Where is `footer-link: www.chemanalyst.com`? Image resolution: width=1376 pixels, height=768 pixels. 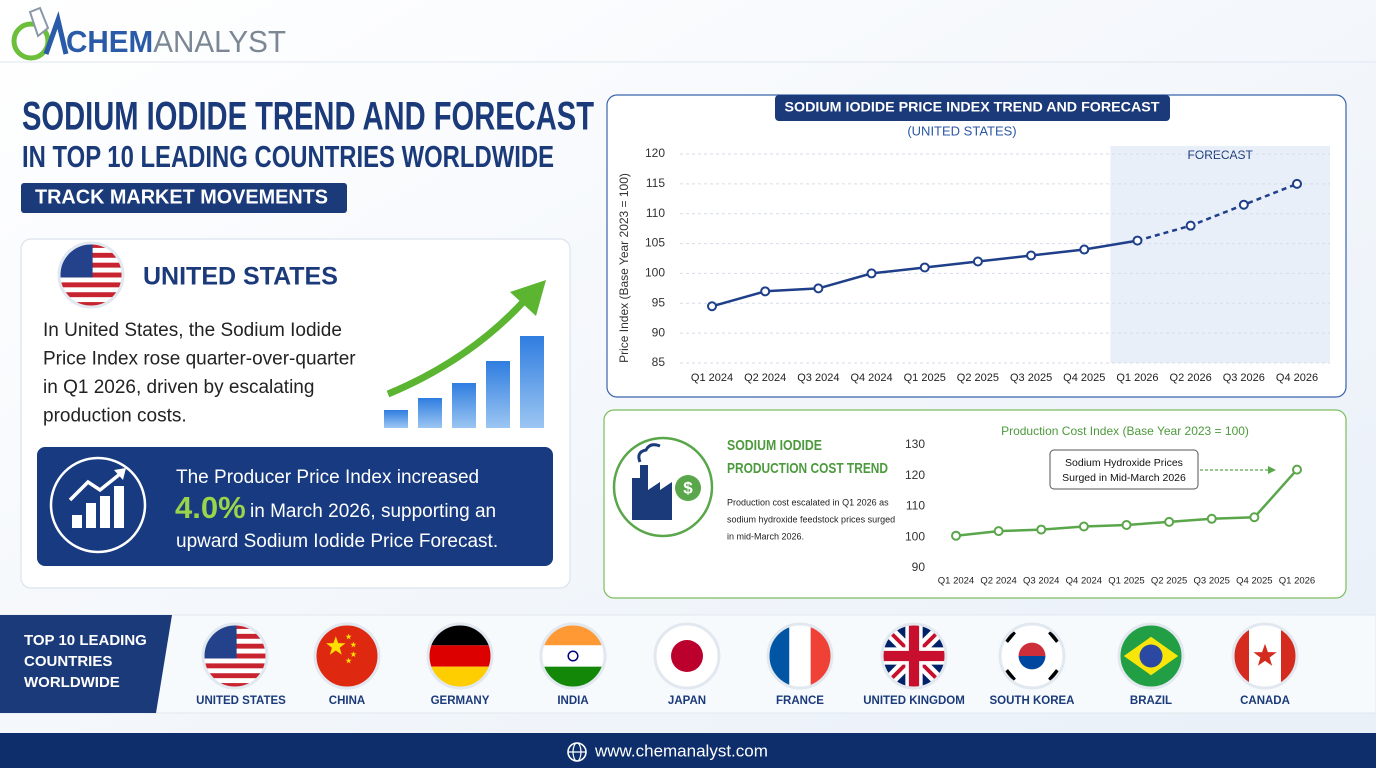
footer-link: www.chemanalyst.com is located at coordinates (681, 750).